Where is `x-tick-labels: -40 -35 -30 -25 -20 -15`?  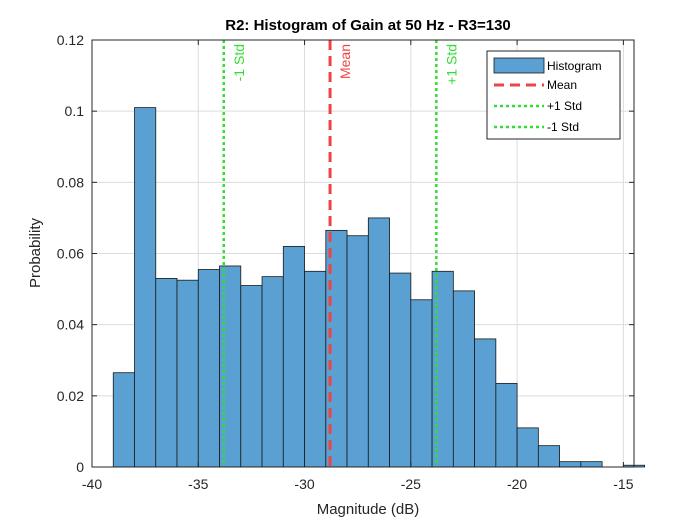
x-tick-labels: -40 -35 -30 -25 -20 -15 is located at coordinates (358, 484).